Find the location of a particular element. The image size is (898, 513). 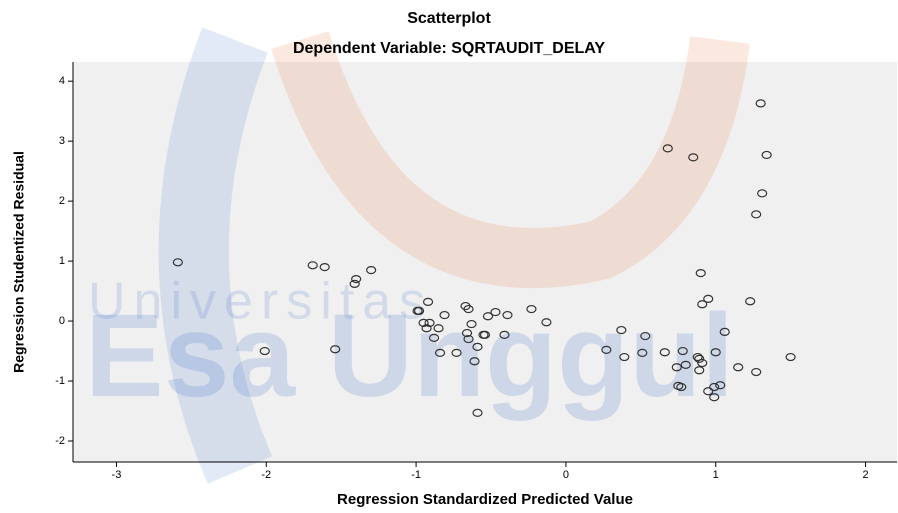

chart-title: Scatterplot is located at coordinates (449, 18).